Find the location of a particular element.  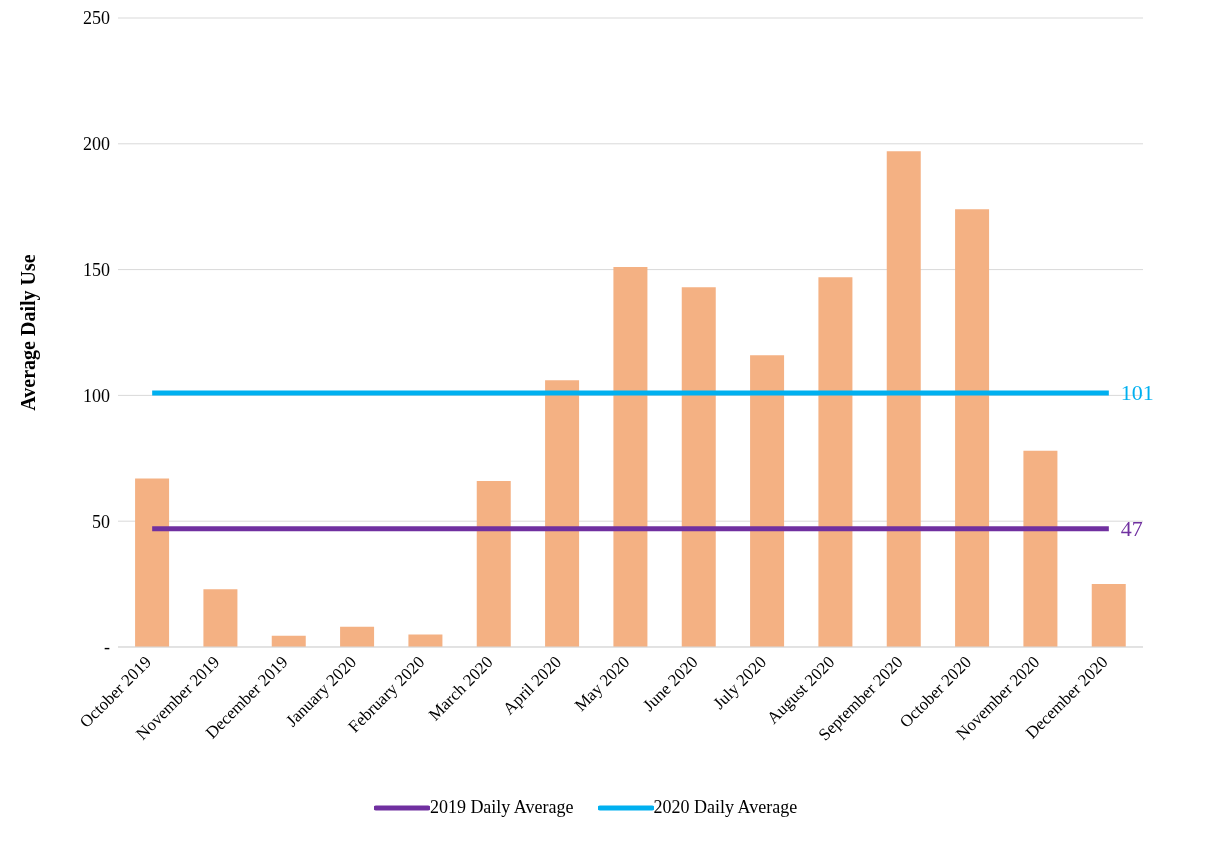

y-tick-label: - is located at coordinates (107, 647).